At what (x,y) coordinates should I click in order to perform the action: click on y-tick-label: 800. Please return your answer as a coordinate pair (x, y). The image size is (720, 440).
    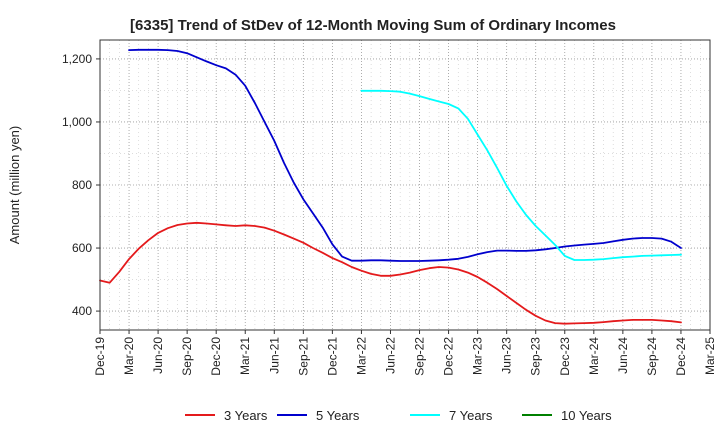
    Looking at the image, I should click on (82, 185).